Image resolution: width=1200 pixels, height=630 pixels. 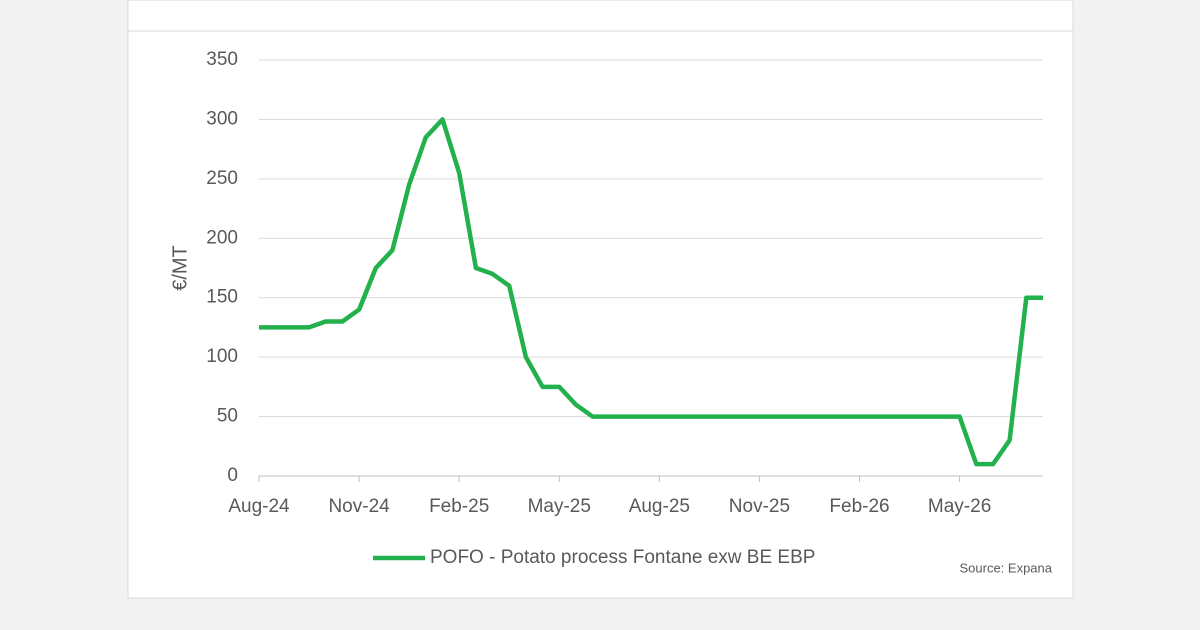 I want to click on x-tick-label: Aug-25, so click(x=659, y=506).